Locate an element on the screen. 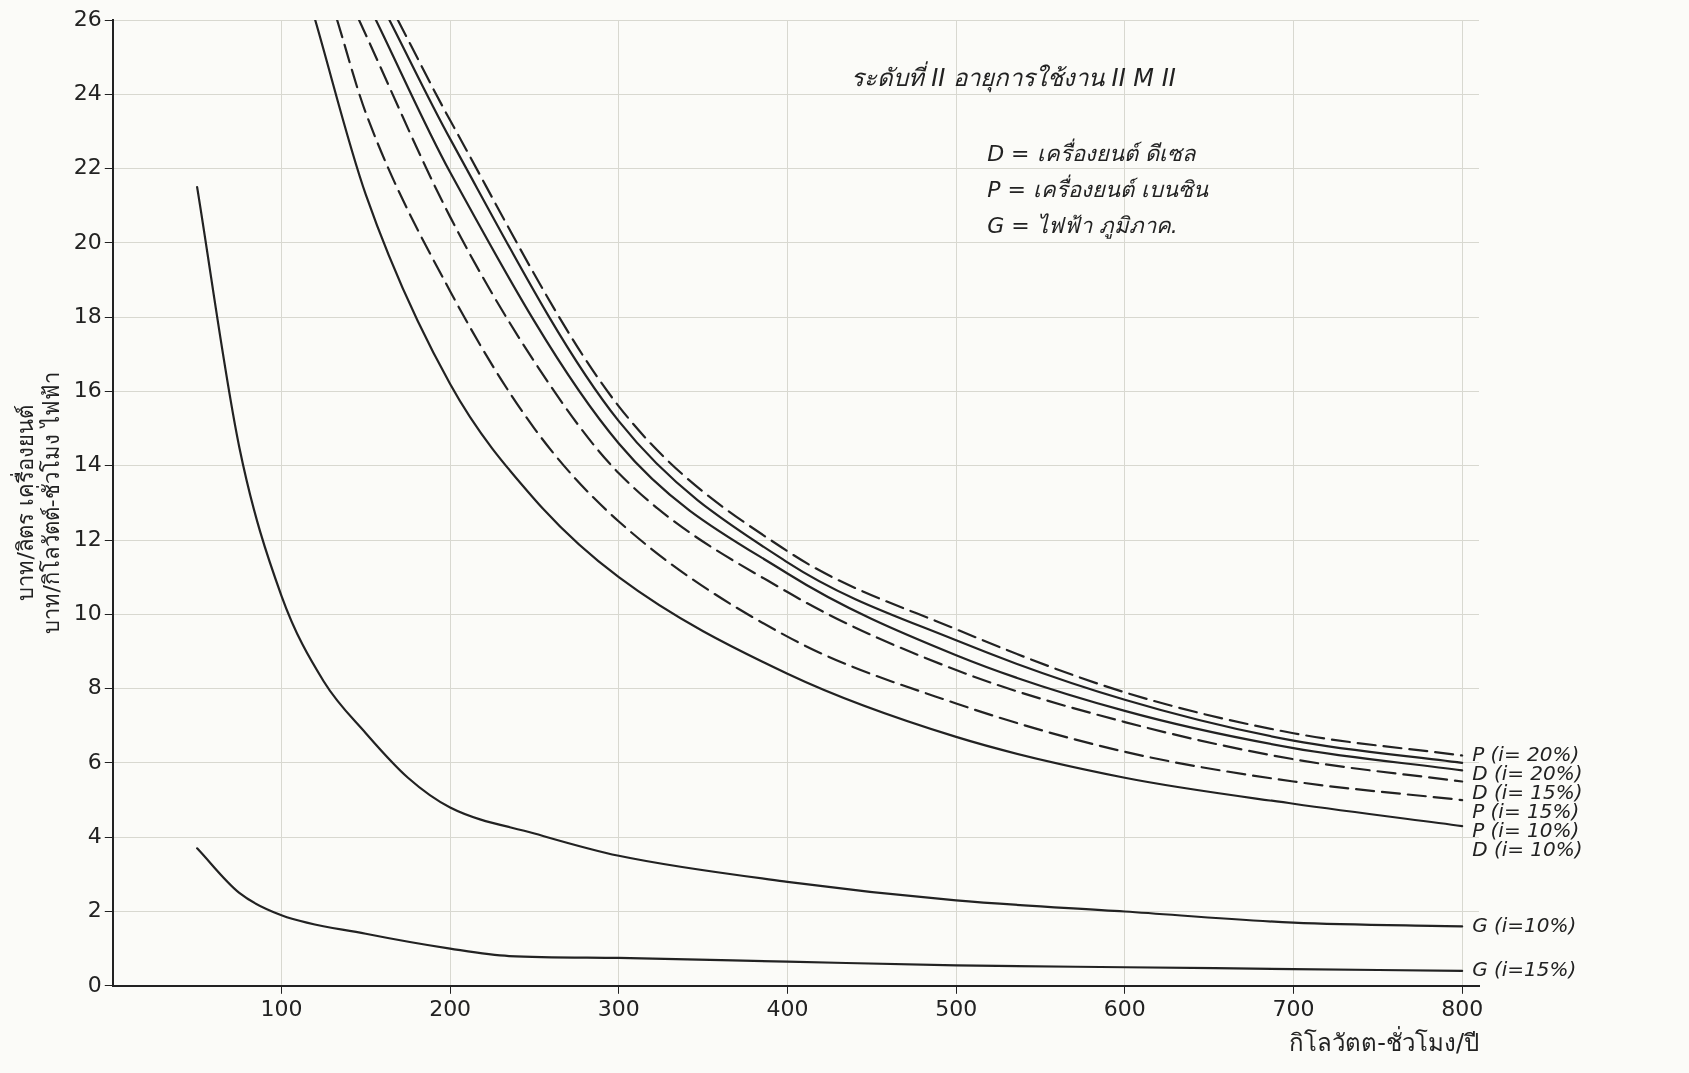 The image size is (1689, 1073). y-axis-title: บาท/ลิตร เครื่องยนต์ บาท/กิโลวัตต์-ชั่วโมง ไฟฟ้า is located at coordinates (37, 503).